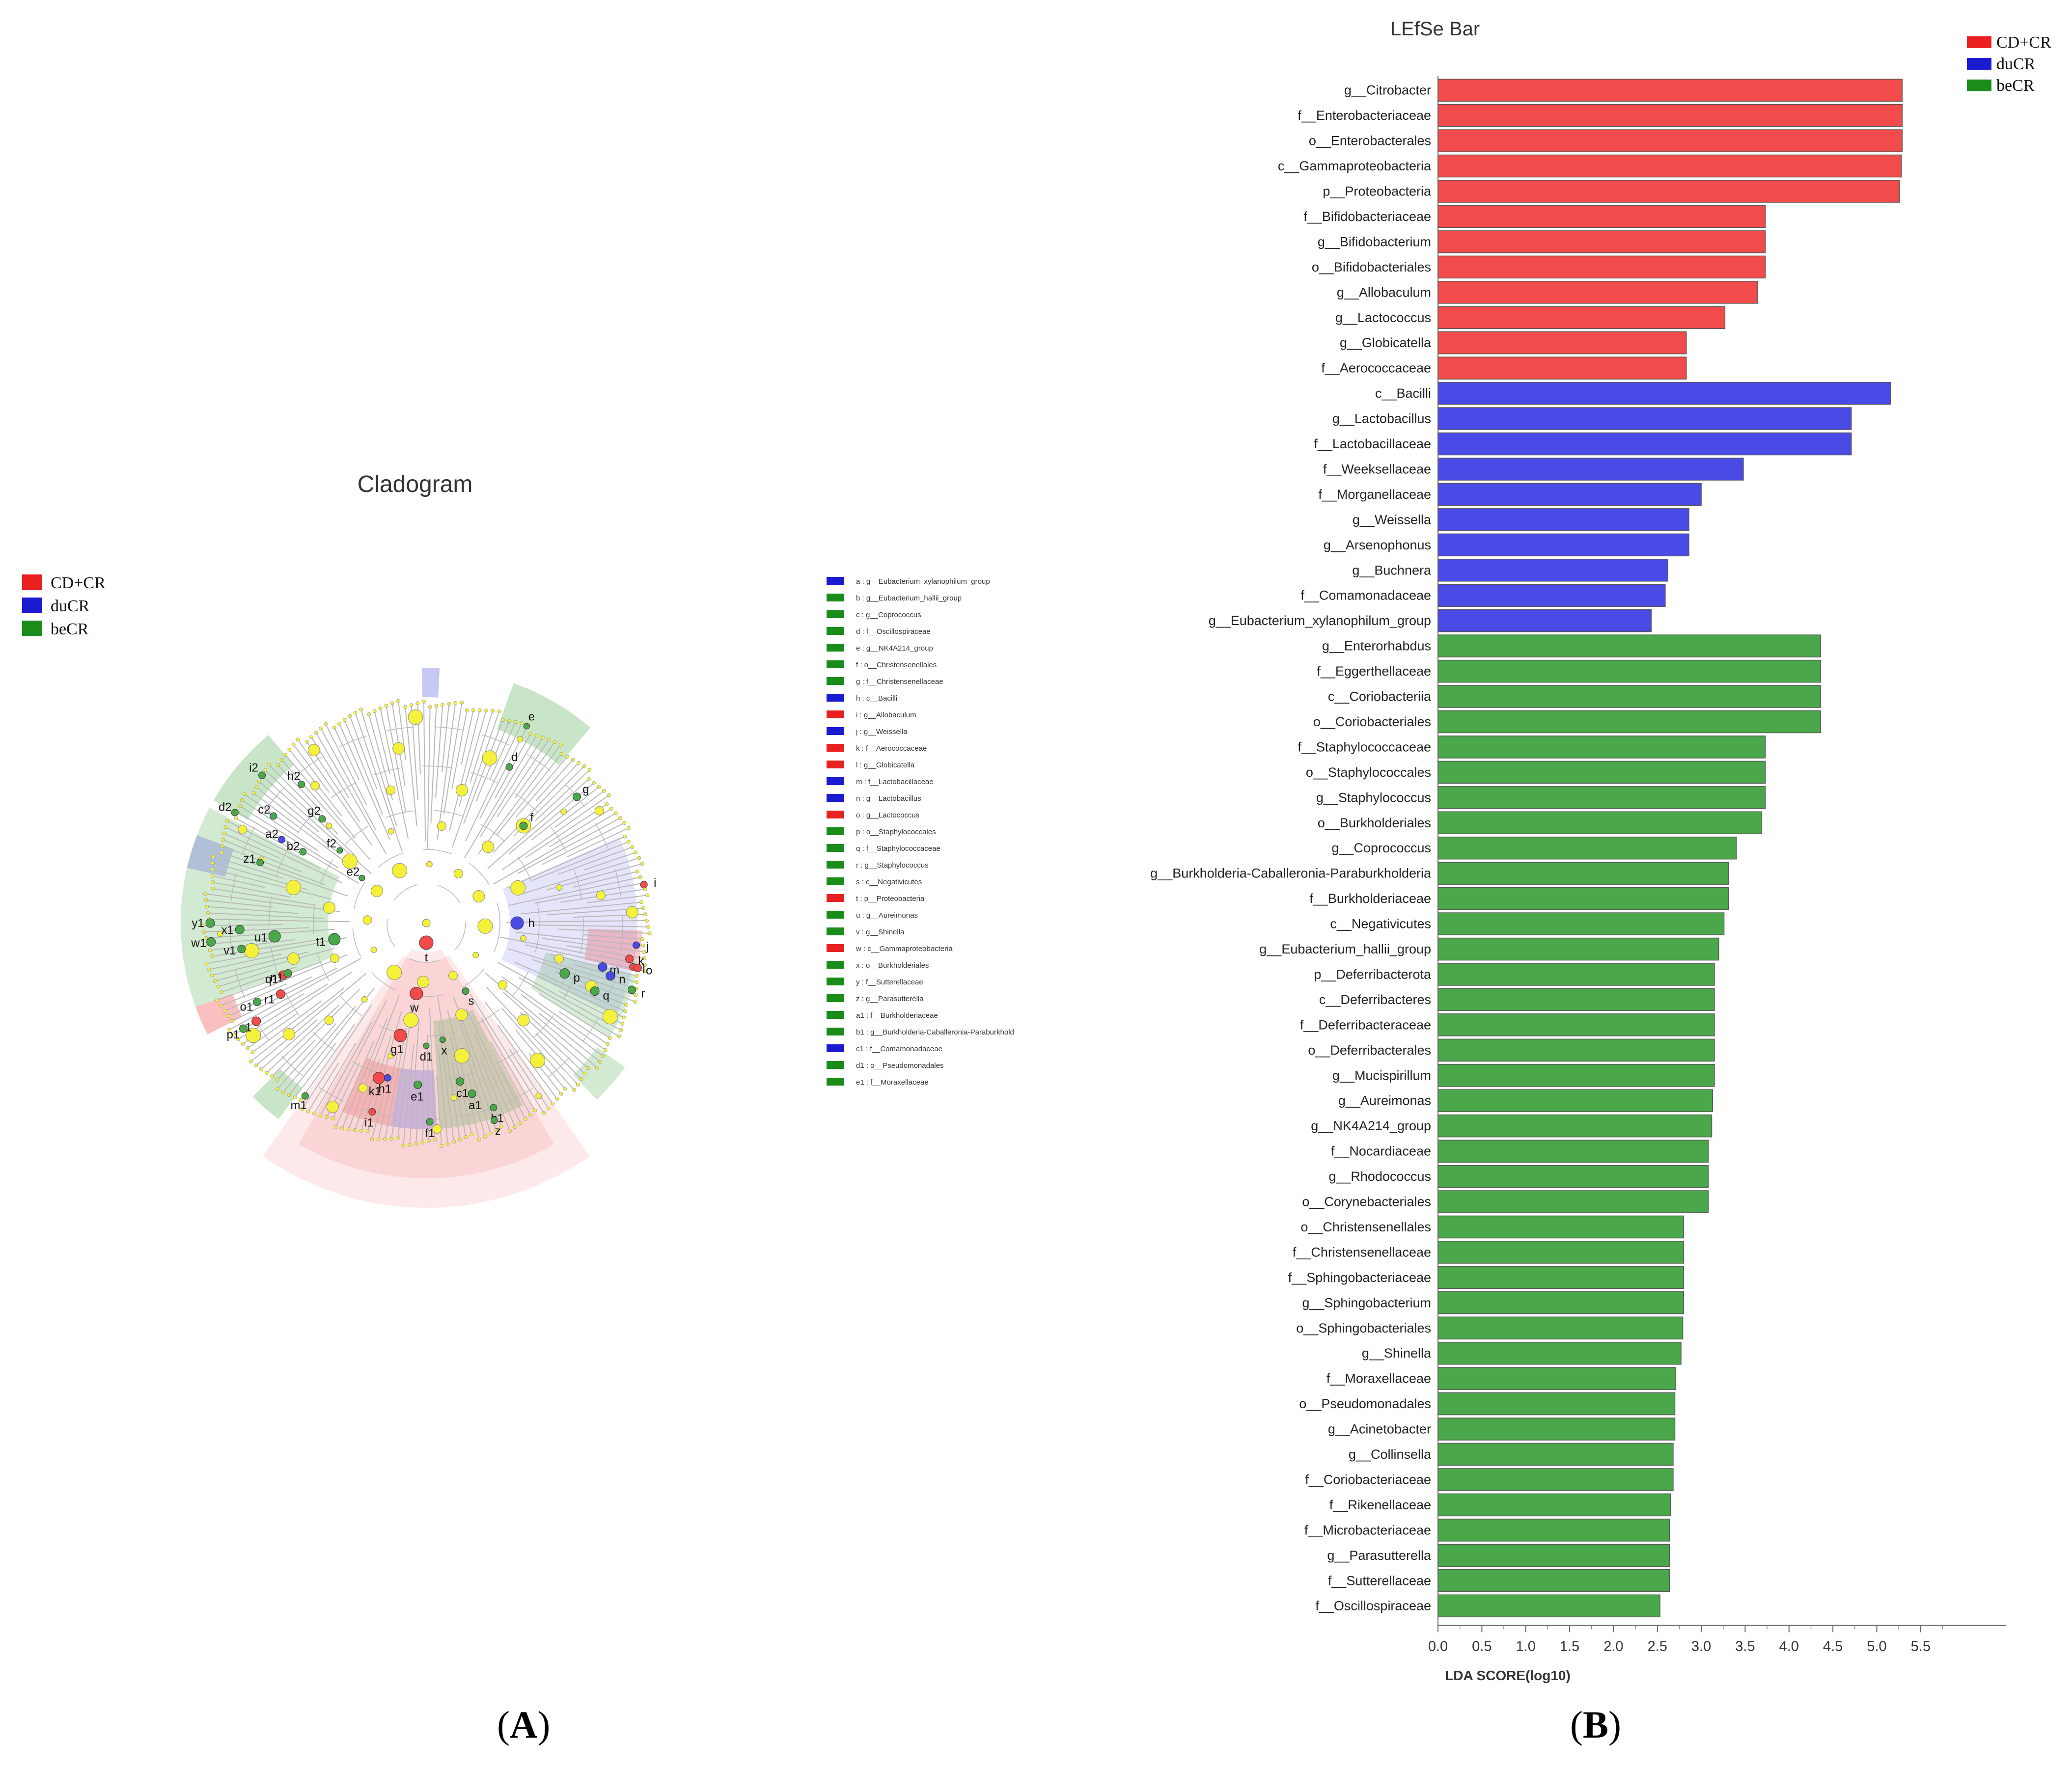 This screenshot has width=2072, height=1770. What do you see at coordinates (610, 976) in the screenshot?
I see `biomarker-node-n` at bounding box center [610, 976].